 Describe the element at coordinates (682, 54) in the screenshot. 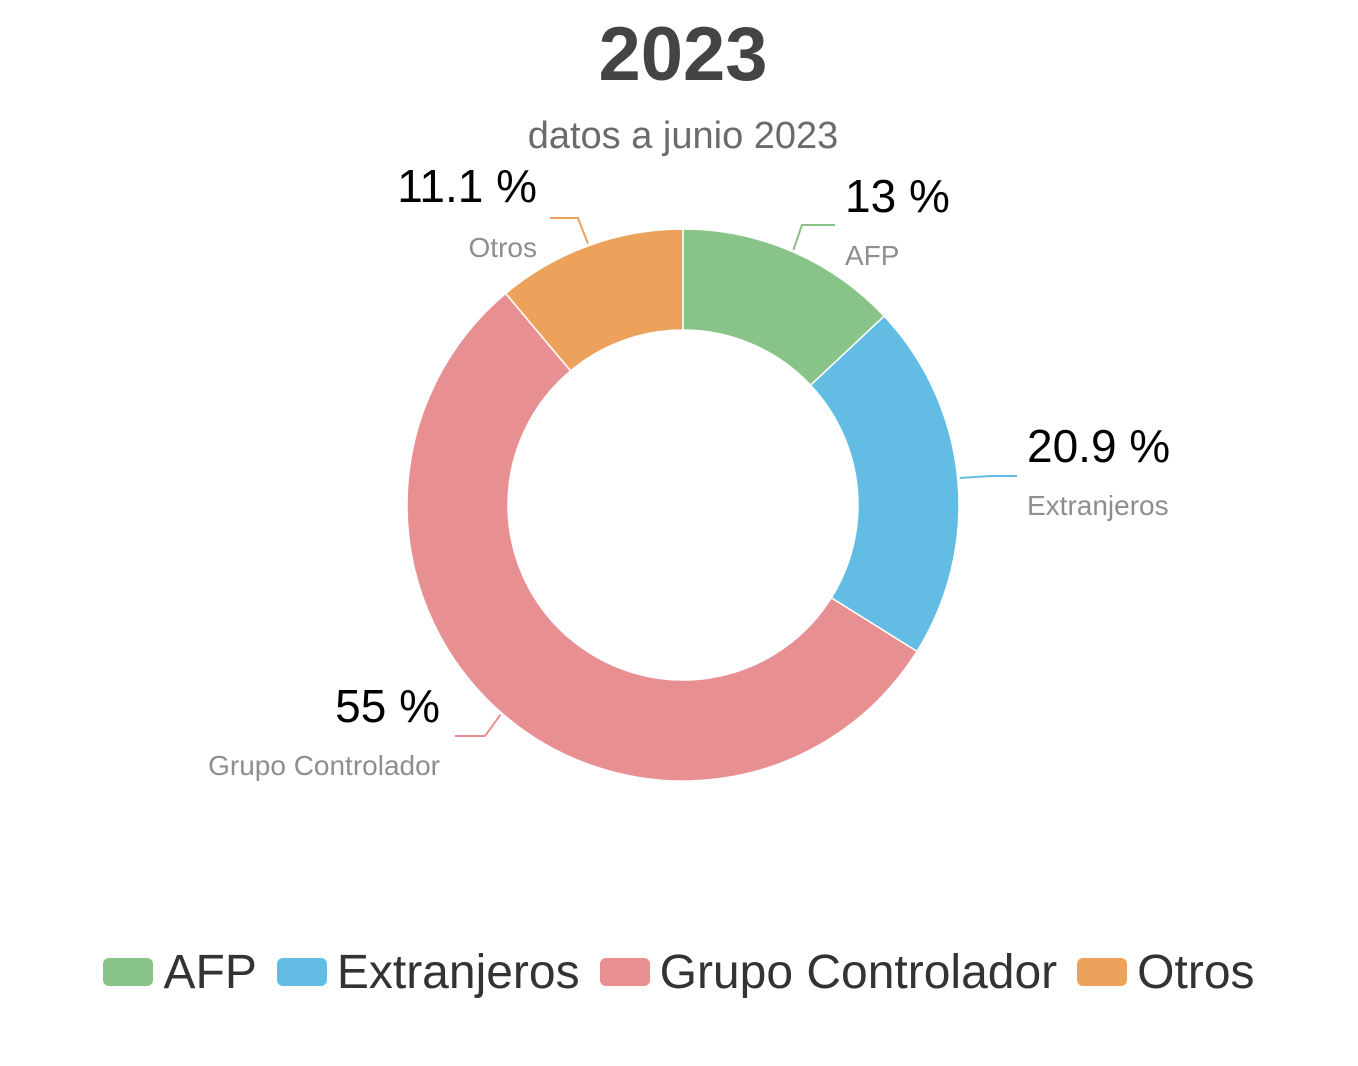

I see `chart-title: 2023` at that location.